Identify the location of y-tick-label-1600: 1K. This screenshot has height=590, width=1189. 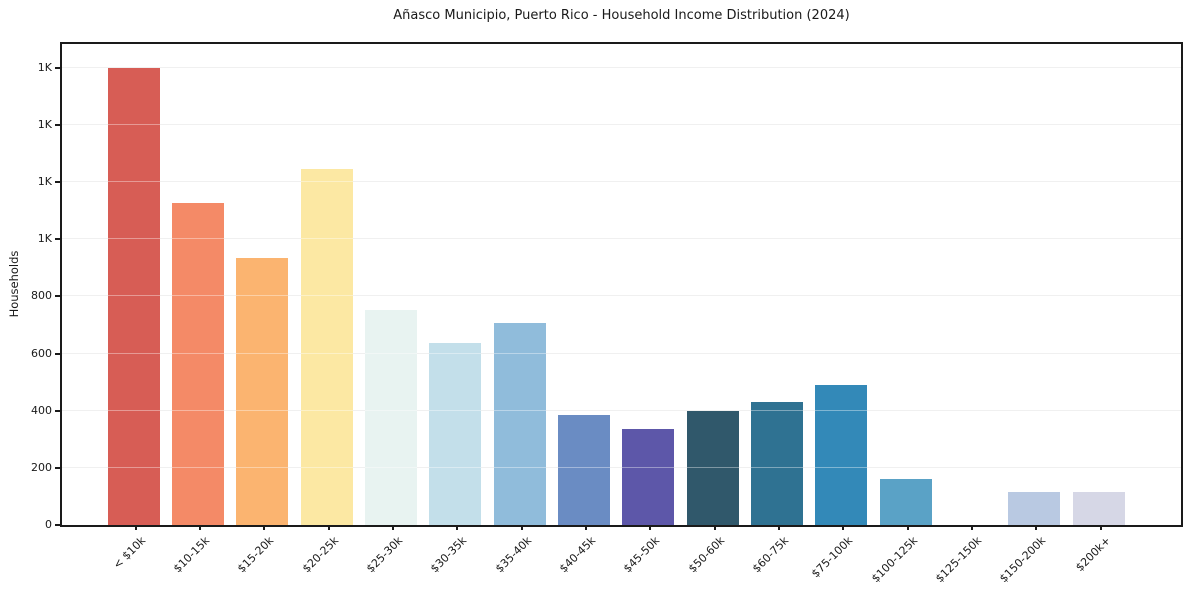
(44, 67).